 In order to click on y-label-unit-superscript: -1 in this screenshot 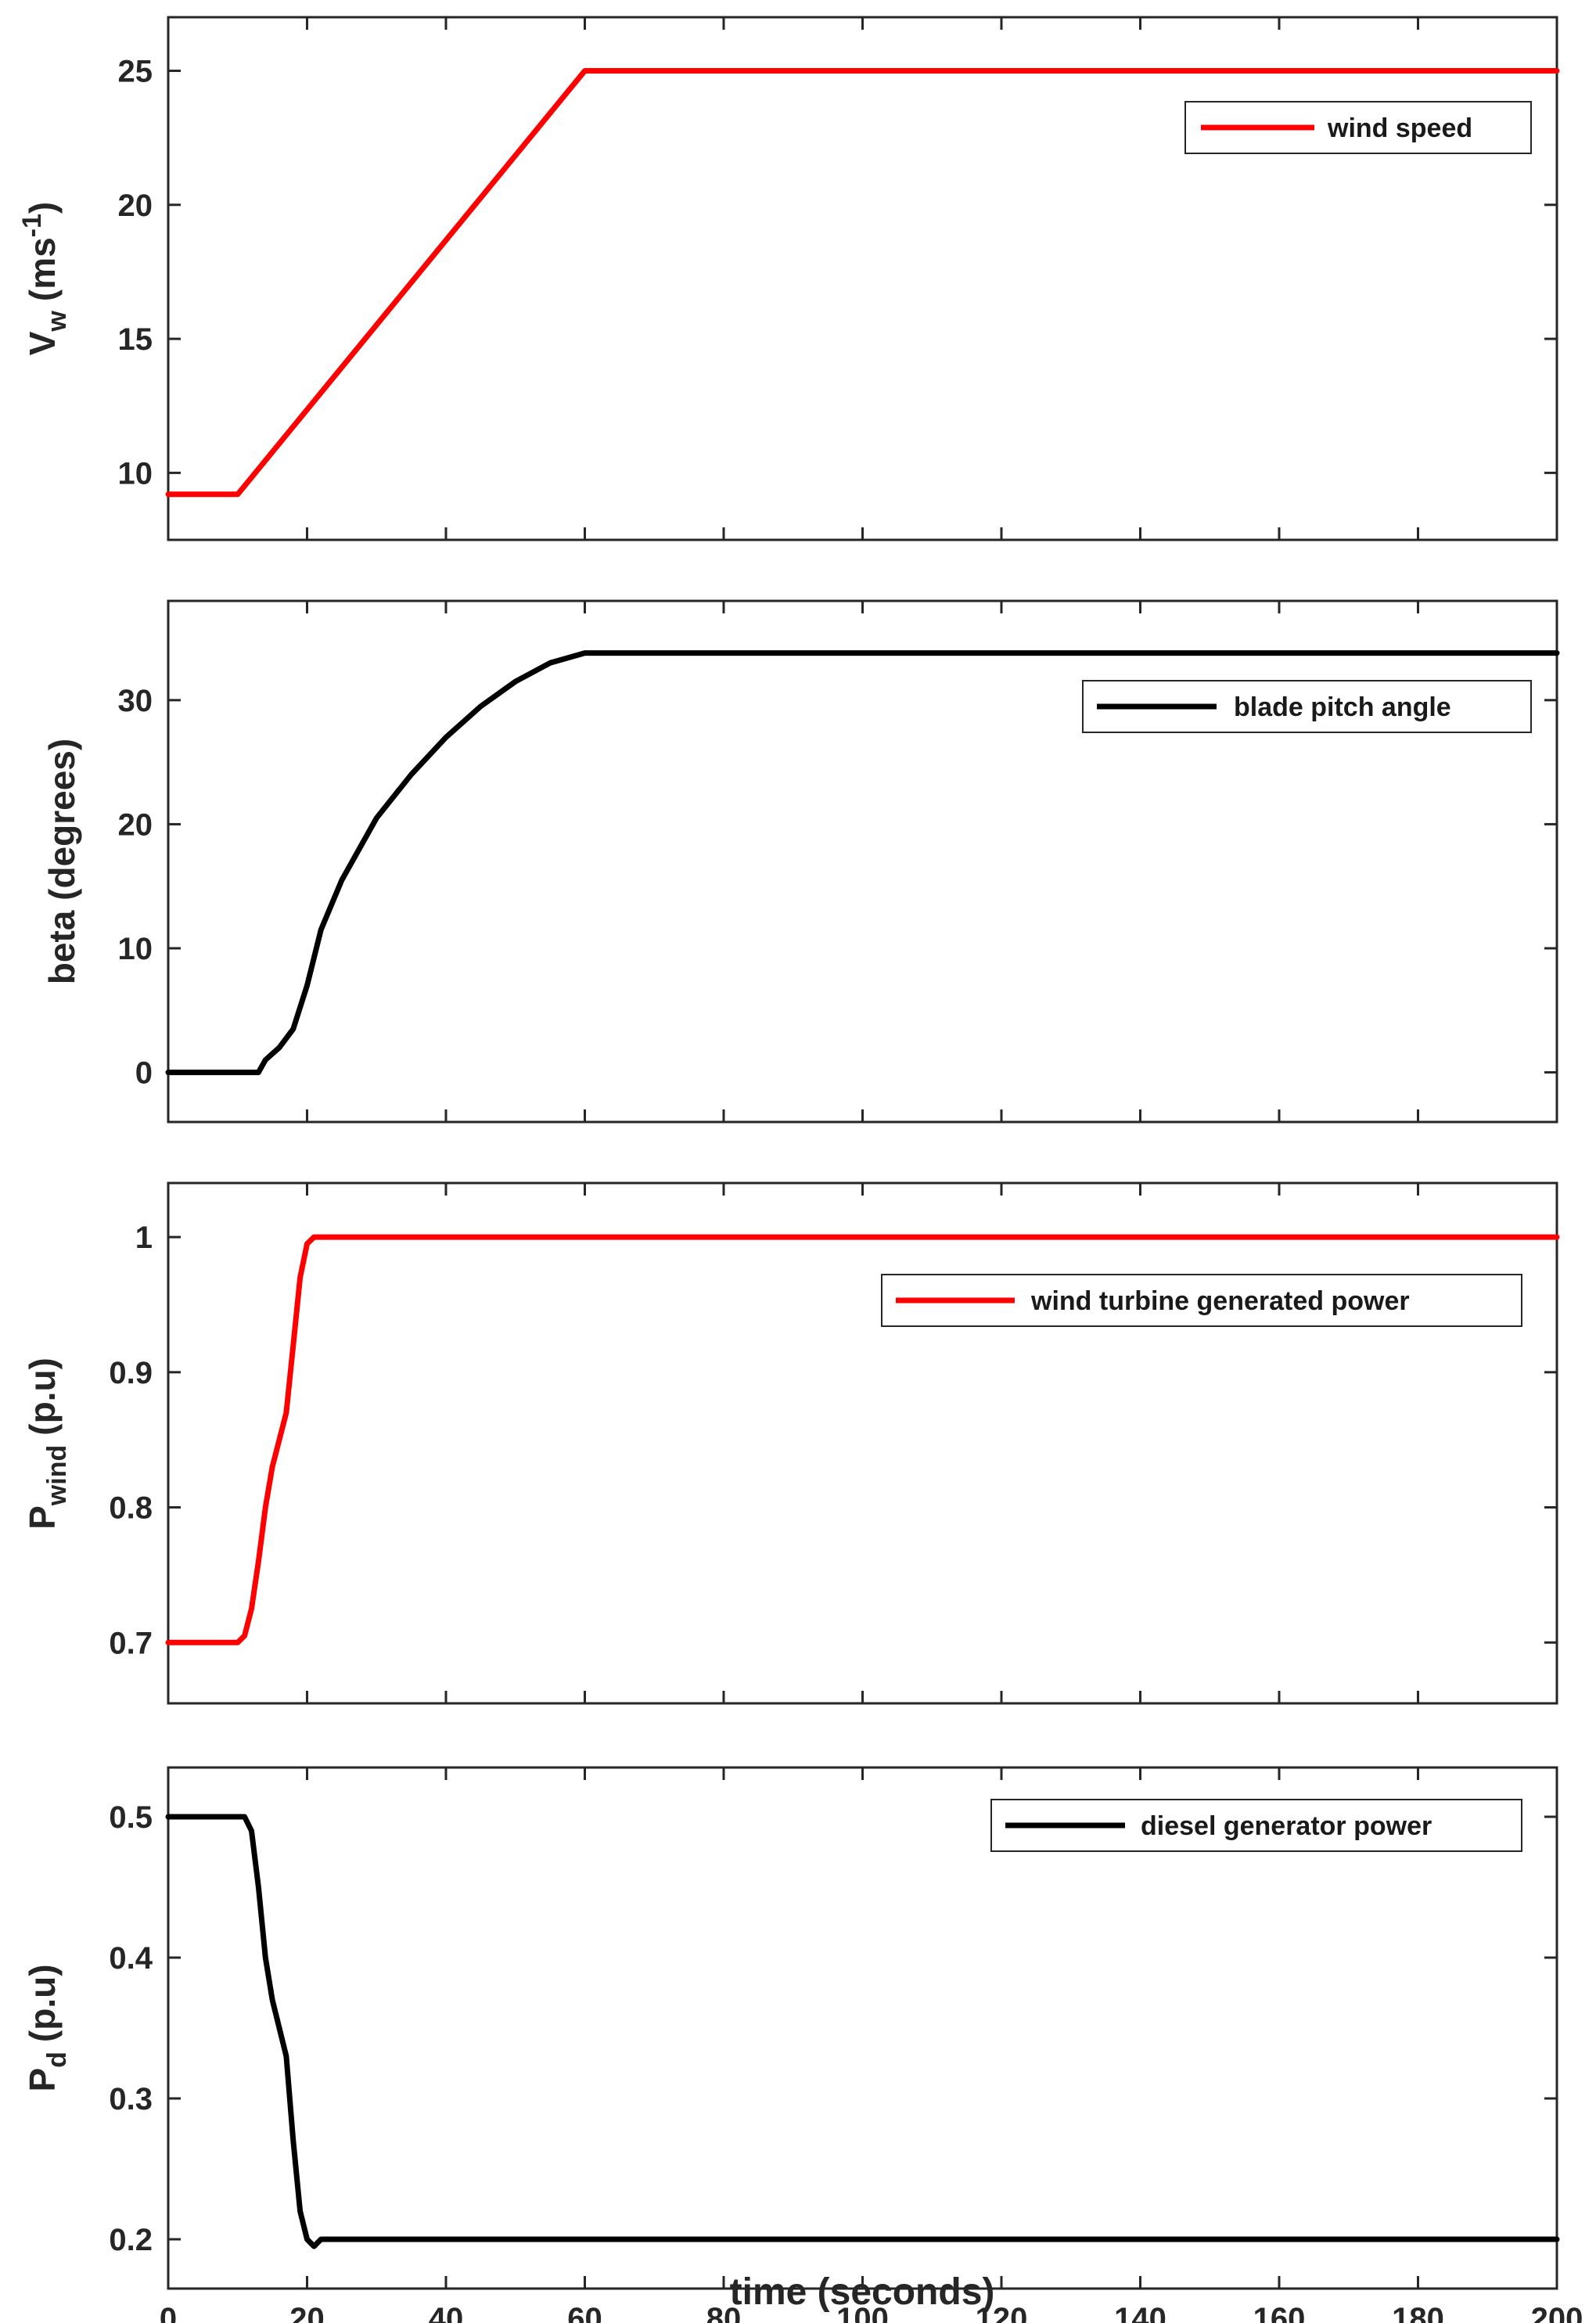, I will do `click(32, 226)`.